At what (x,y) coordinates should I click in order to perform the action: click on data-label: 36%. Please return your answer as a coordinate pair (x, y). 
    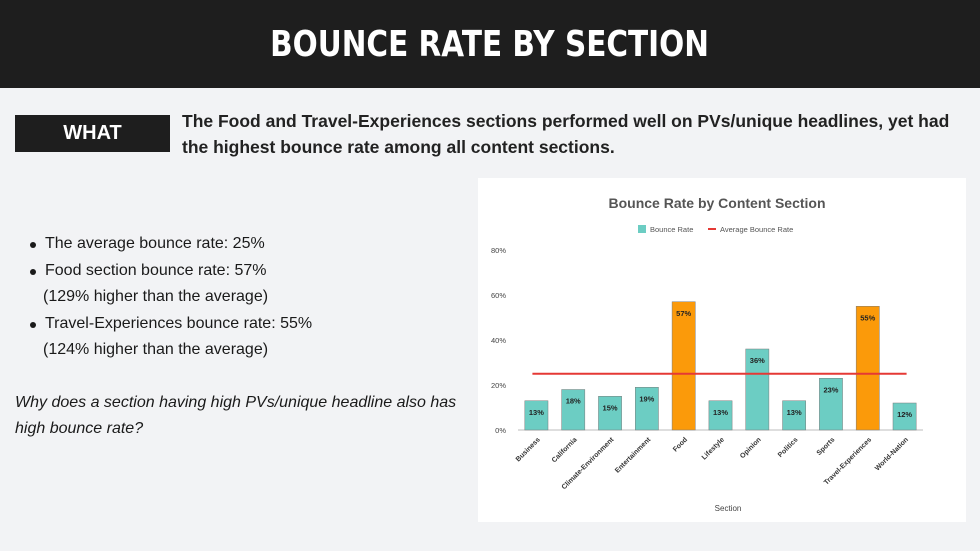
    Looking at the image, I should click on (757, 360).